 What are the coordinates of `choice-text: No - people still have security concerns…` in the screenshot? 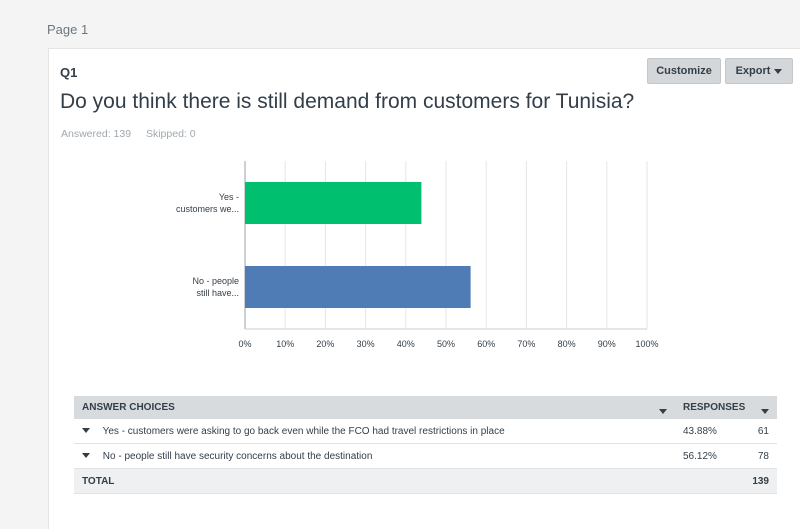 It's located at (237, 456).